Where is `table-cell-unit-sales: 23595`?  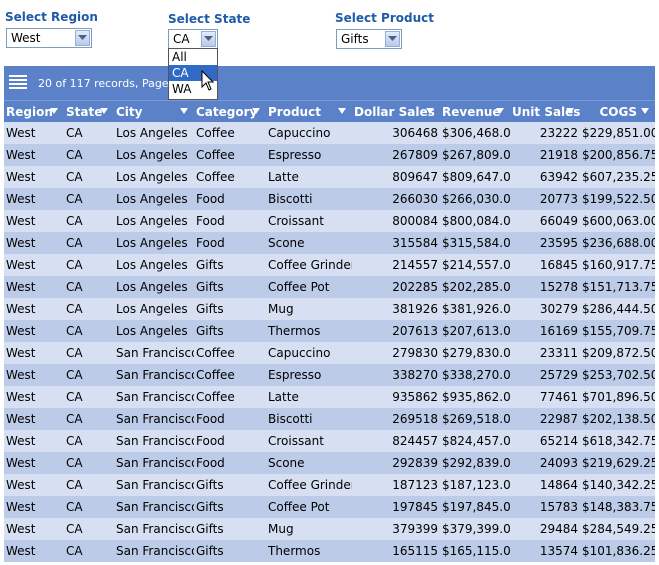 table-cell-unit-sales: 23595 is located at coordinates (545, 243).